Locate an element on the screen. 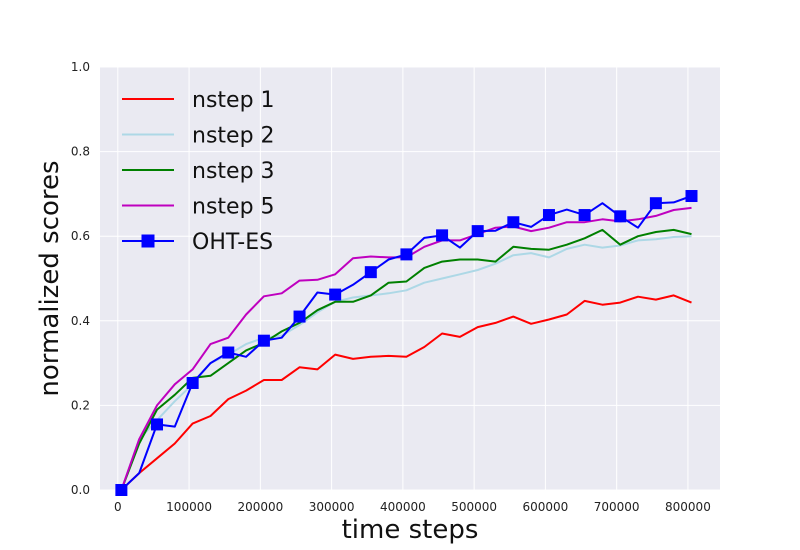 The image size is (800, 550). y-axis-label: normalized scores is located at coordinates (50, 278).